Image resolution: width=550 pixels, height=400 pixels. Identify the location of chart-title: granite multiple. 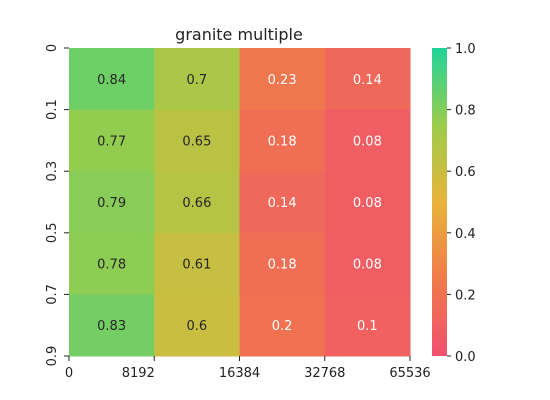
(239, 34).